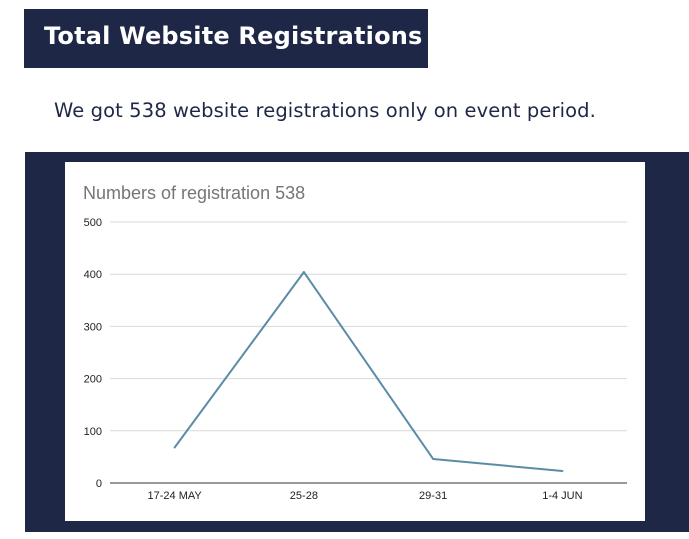 This screenshot has height=539, width=689. Describe the element at coordinates (433, 496) in the screenshot. I see `x-tick-label: 29-31` at that location.